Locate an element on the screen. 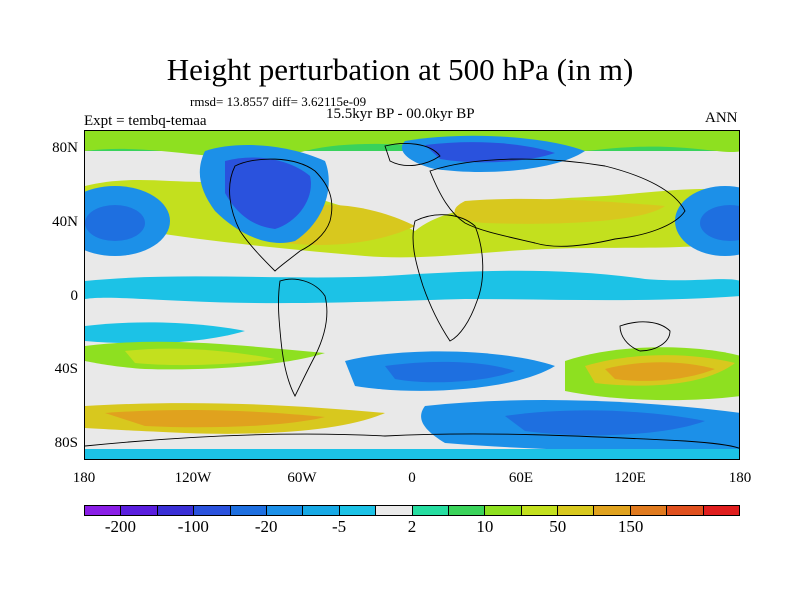 The image size is (800, 600). colorbar-label: 10 is located at coordinates (485, 526).